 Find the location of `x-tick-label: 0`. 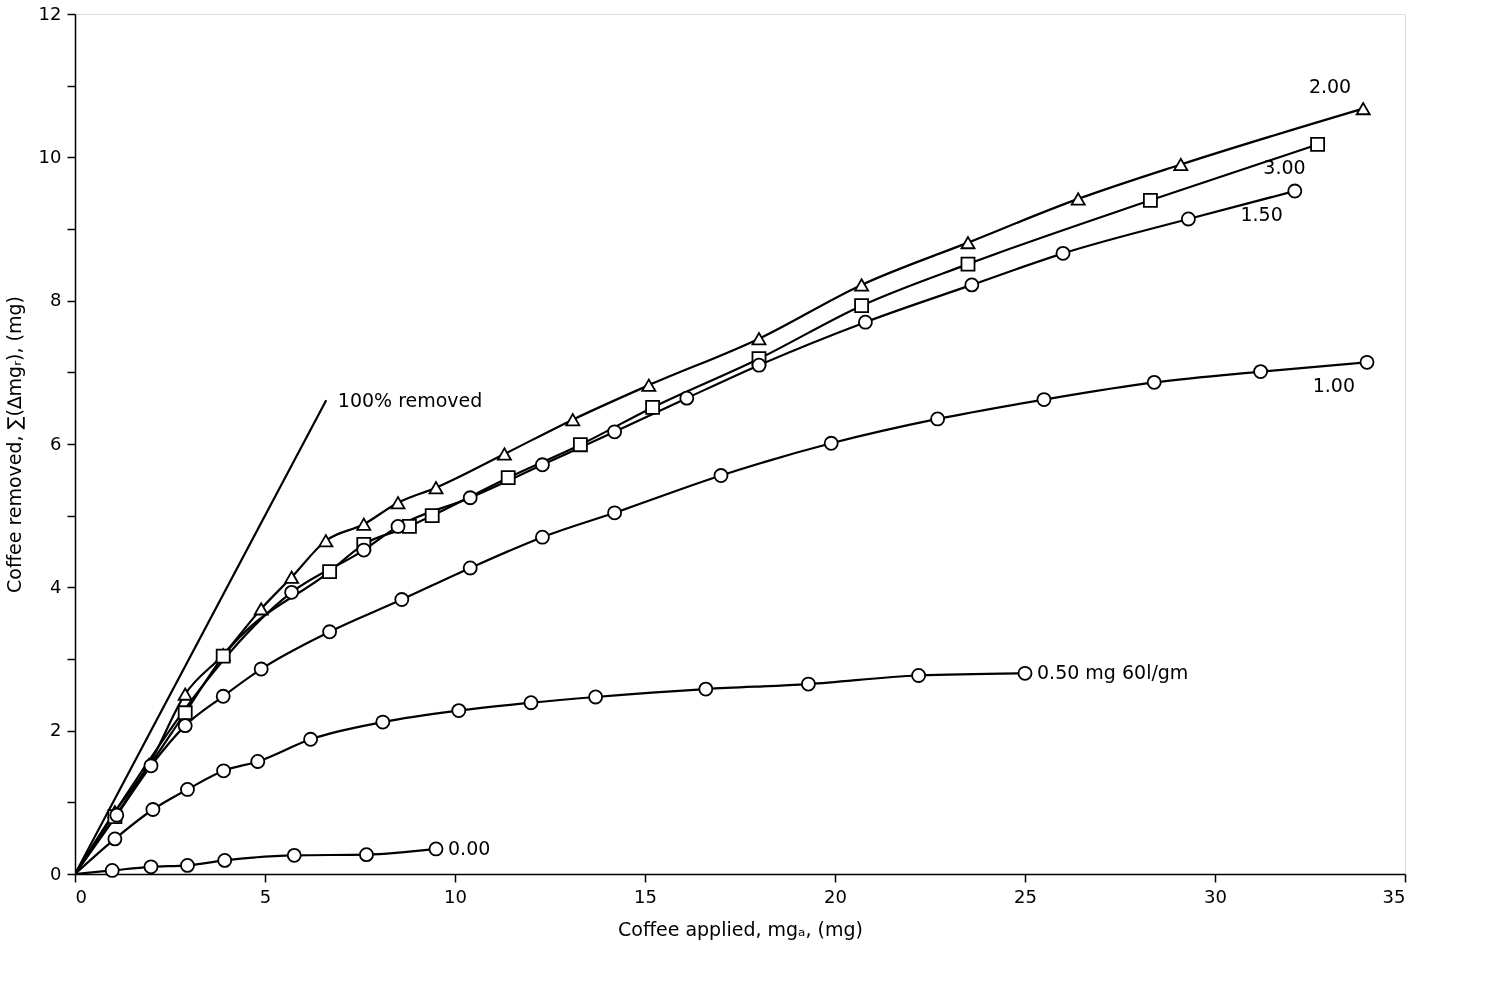

x-tick-label: 0 is located at coordinates (81, 896).